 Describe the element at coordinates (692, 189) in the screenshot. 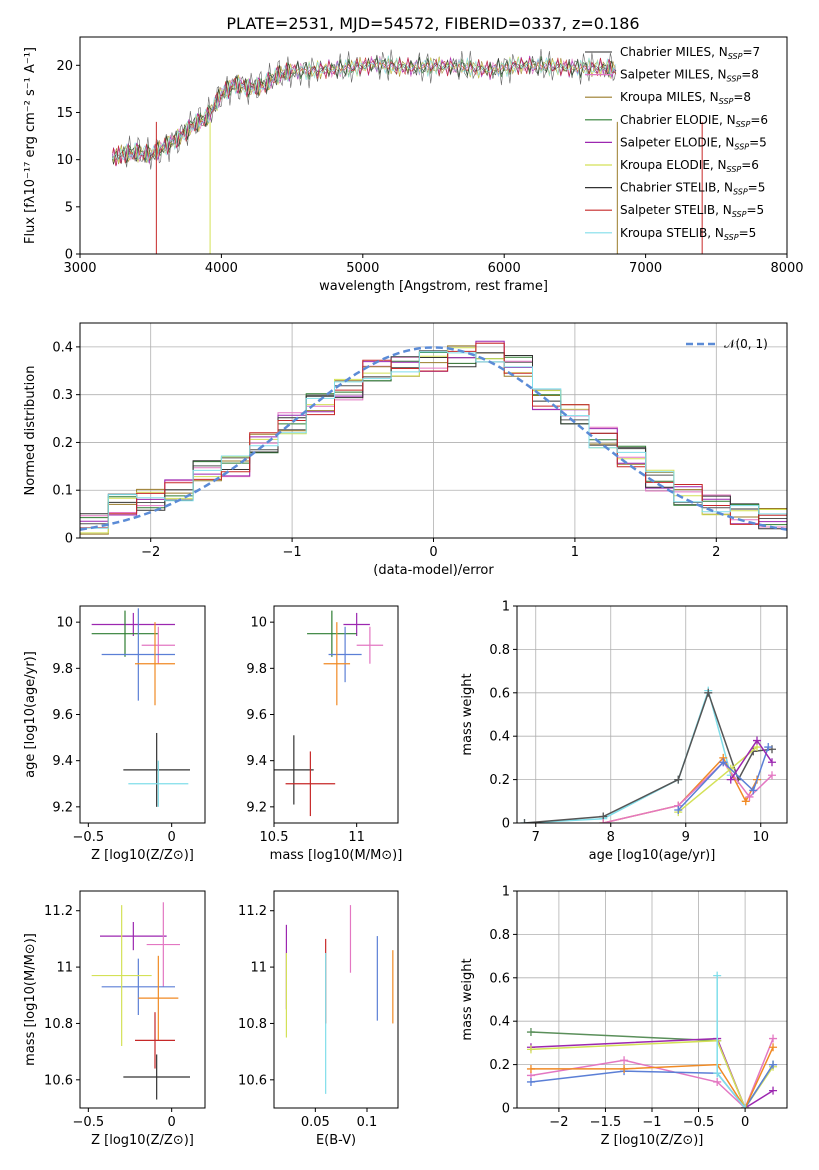

I see `legend-label: Chabrier STELIB, NSSP=5` at that location.